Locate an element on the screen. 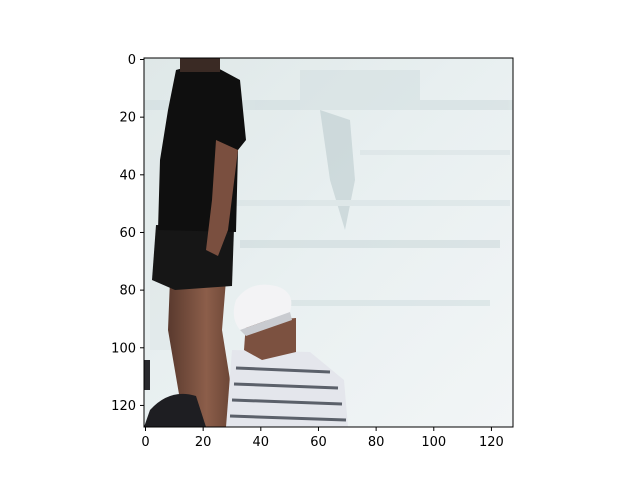 This screenshot has width=640, height=480. head-shadow is located at coordinates (200, 65).